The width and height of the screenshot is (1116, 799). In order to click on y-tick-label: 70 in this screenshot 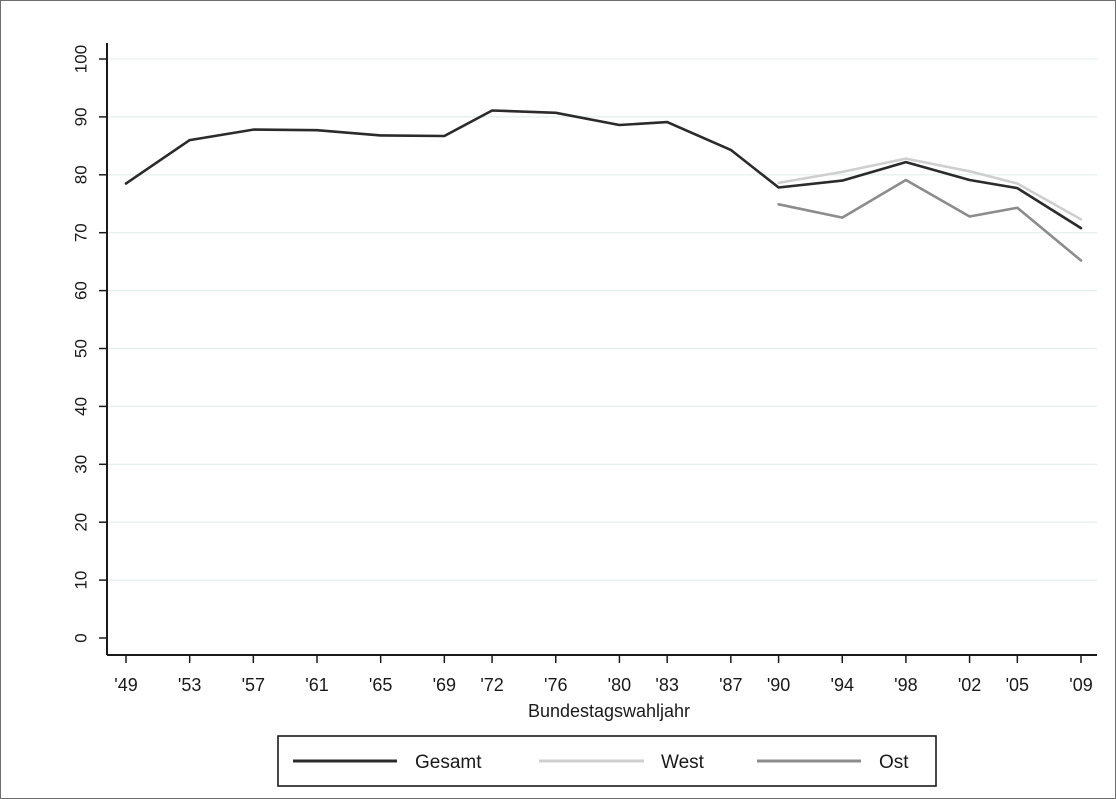, I will do `click(81, 232)`.